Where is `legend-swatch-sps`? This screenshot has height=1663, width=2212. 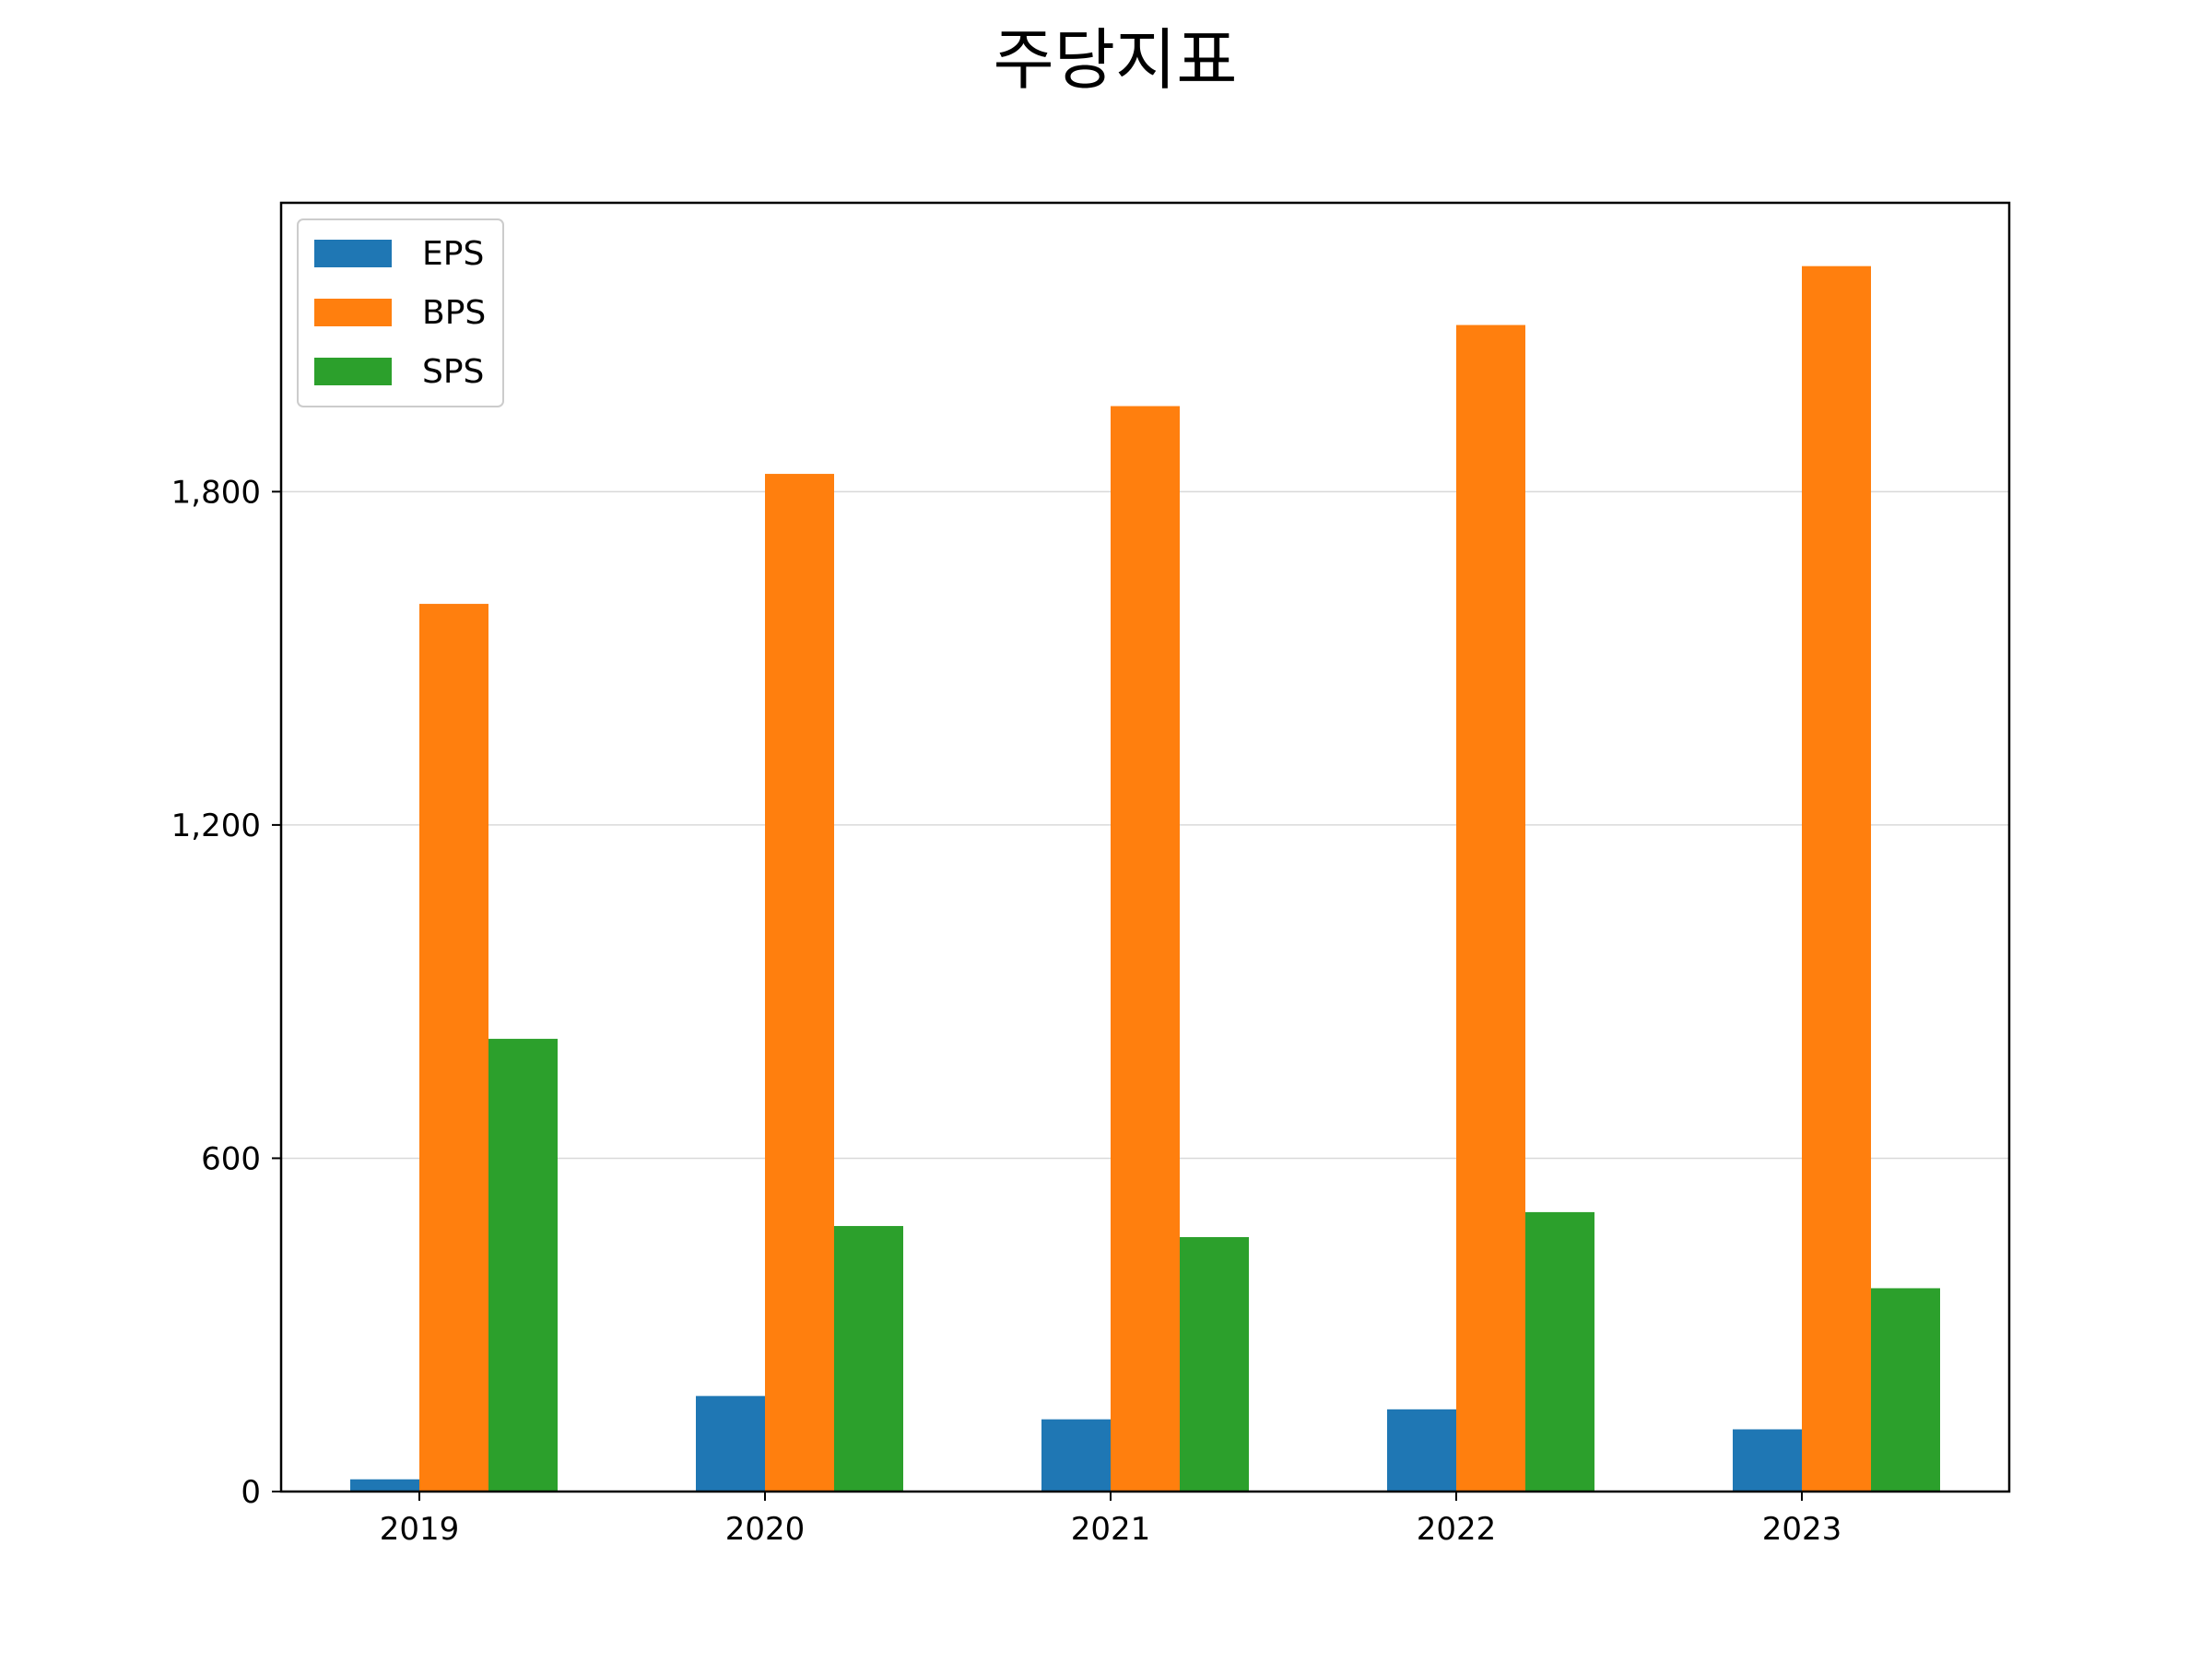
legend-swatch-sps is located at coordinates (353, 371).